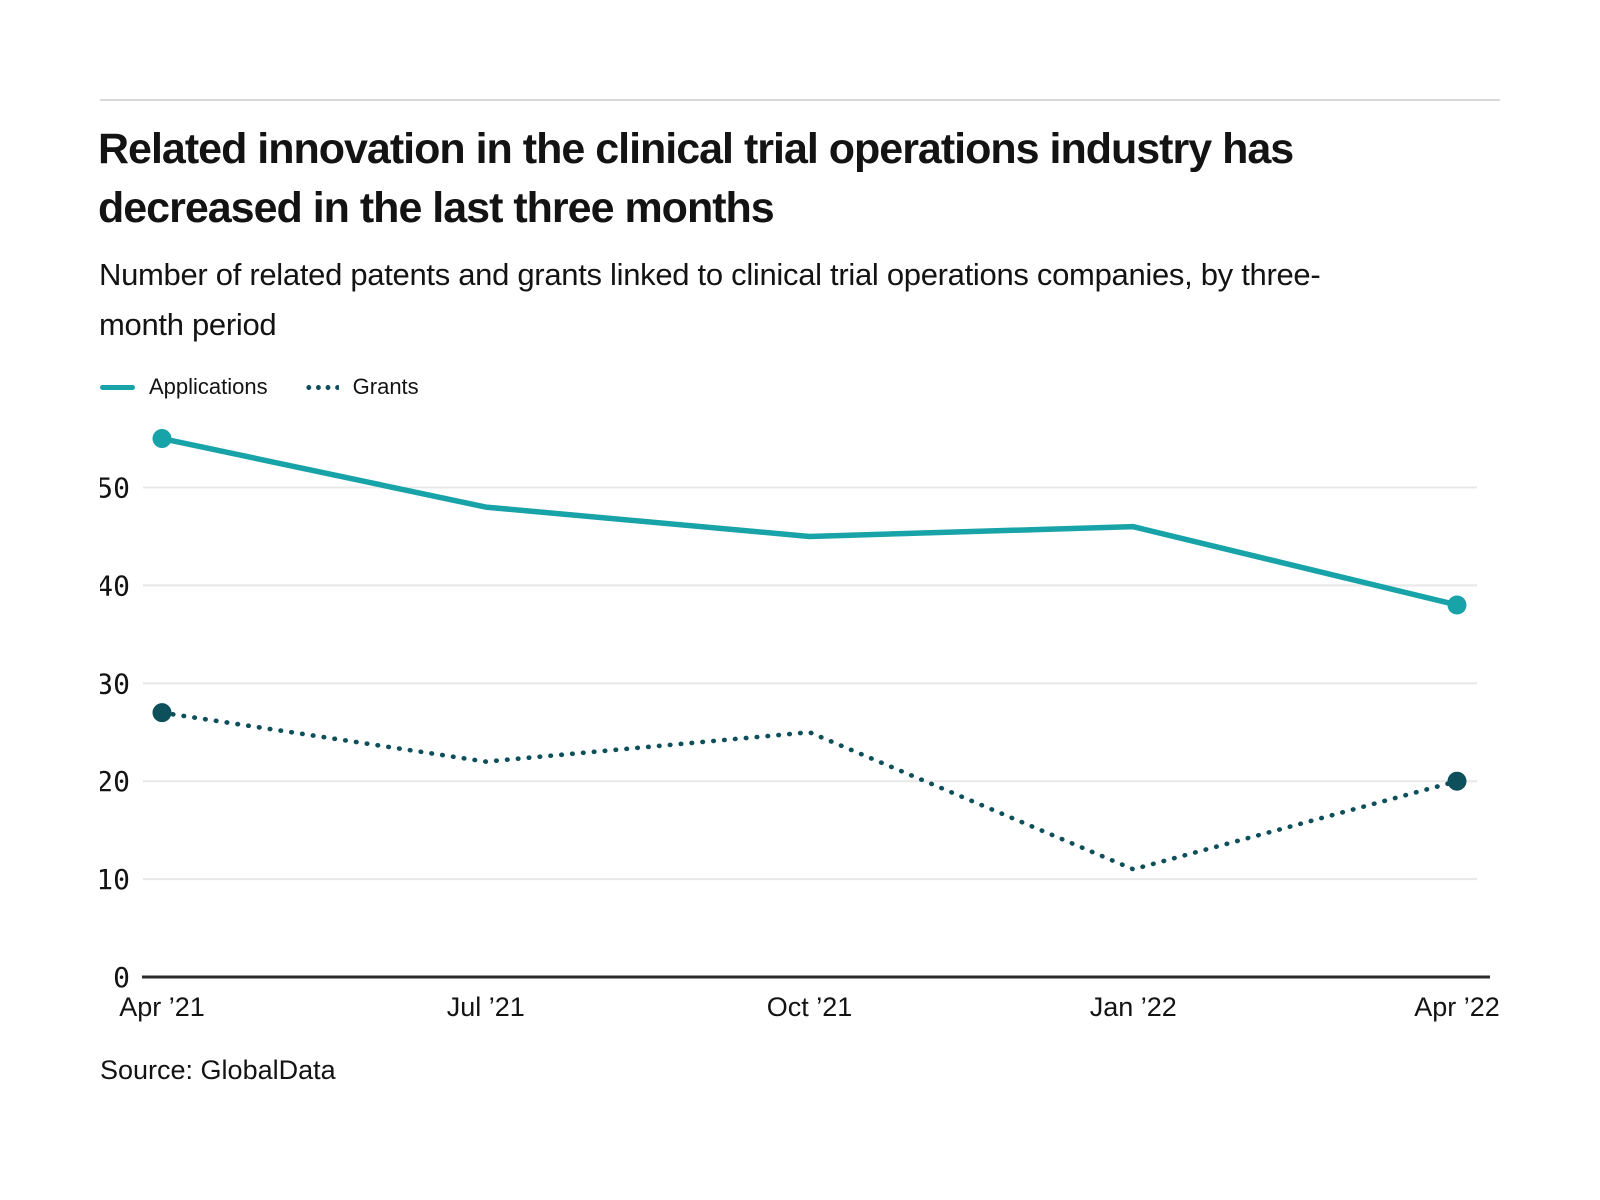 Image resolution: width=1600 pixels, height=1200 pixels. Describe the element at coordinates (800, 100) in the screenshot. I see `top-divider` at that location.